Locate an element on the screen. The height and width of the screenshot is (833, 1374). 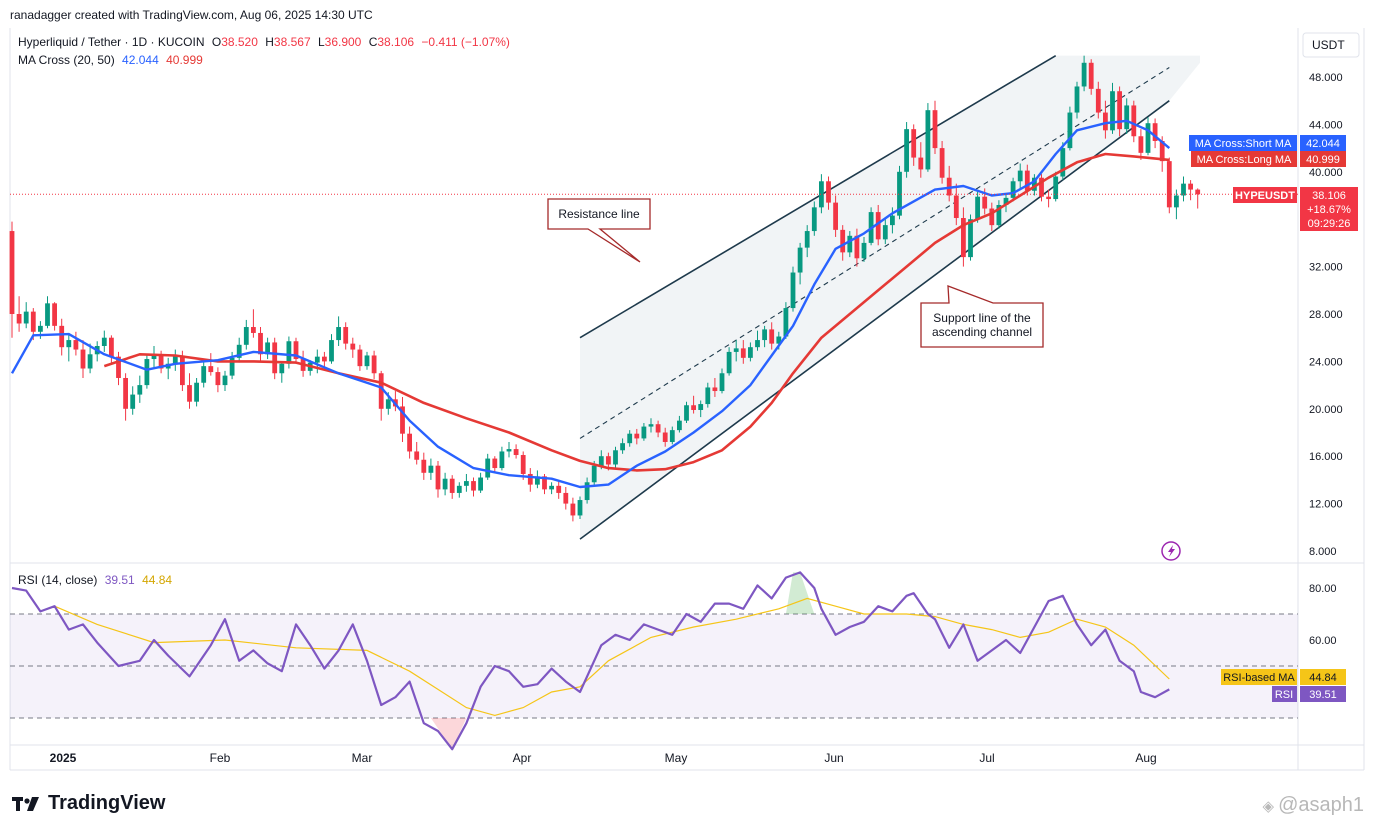
rsi-ma-badge-label: RSI-based MA is located at coordinates (1259, 678).